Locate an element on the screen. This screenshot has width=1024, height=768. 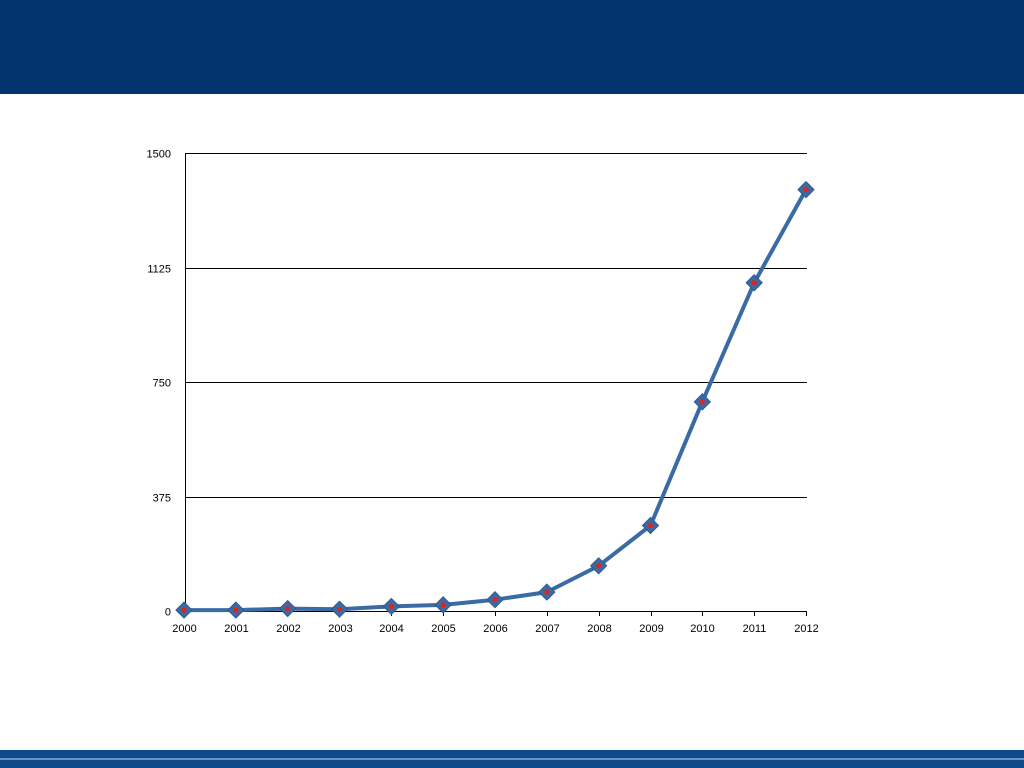
x-tick-label-2009: 2009 is located at coordinates (651, 629).